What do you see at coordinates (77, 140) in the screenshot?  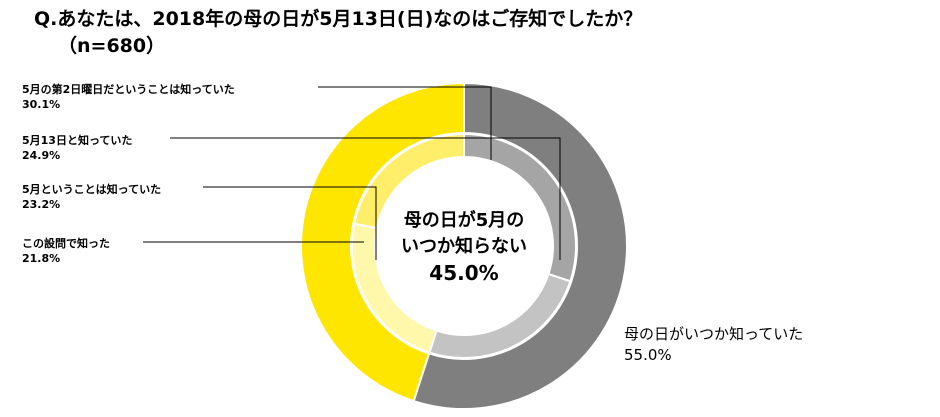 I see `slice-label-may-13: 5月13日と知っていた` at bounding box center [77, 140].